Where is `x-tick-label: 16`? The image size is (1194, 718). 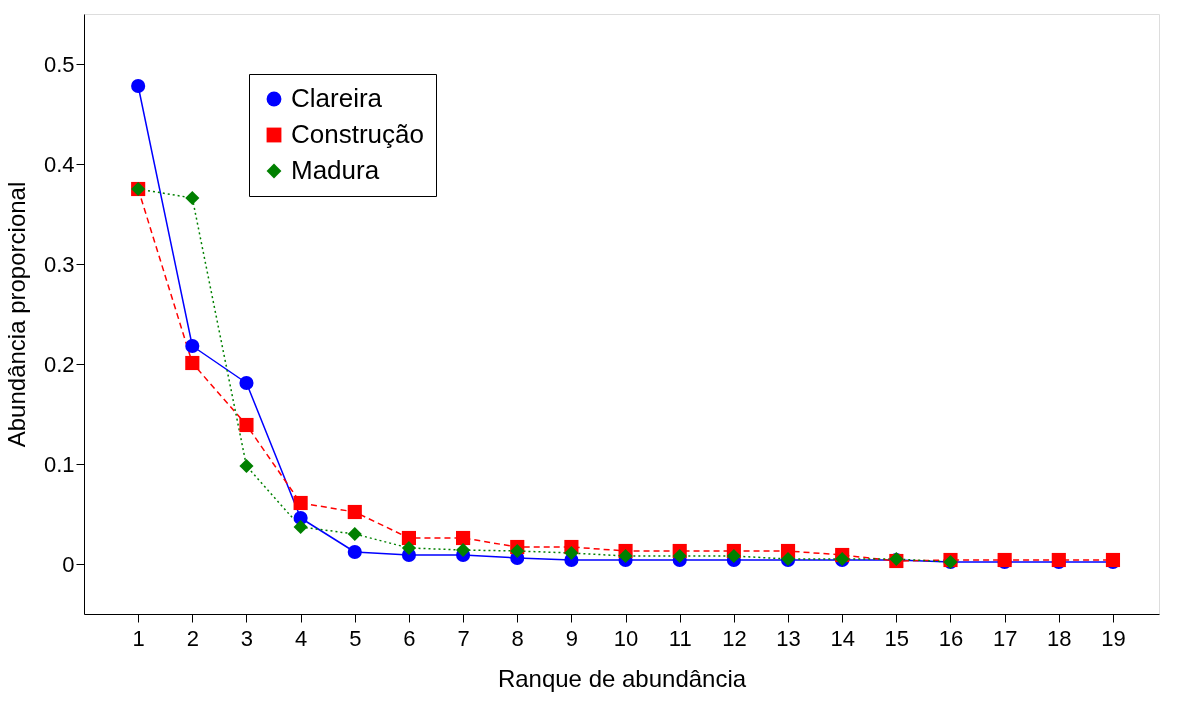
x-tick-label: 16 is located at coordinates (951, 638).